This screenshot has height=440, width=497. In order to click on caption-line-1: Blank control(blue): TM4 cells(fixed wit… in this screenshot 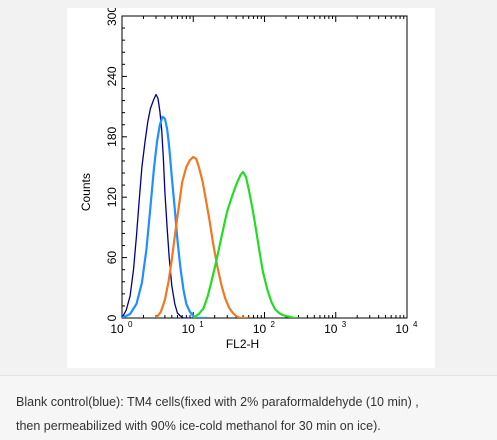, I will do `click(217, 402)`.